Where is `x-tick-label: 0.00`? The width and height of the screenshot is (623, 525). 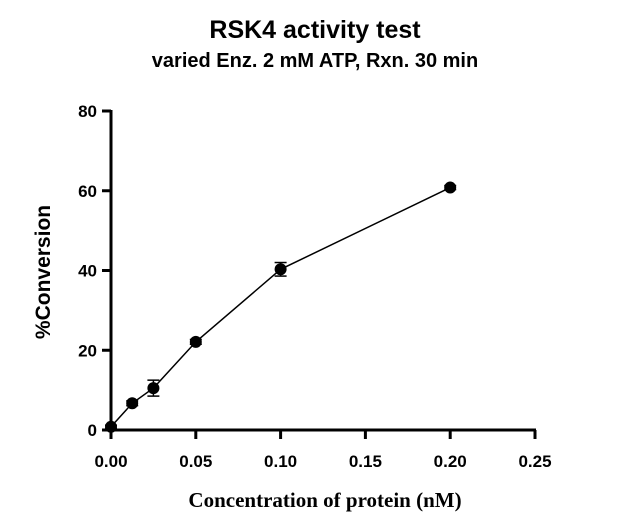 x-tick-label: 0.00 is located at coordinates (110, 461).